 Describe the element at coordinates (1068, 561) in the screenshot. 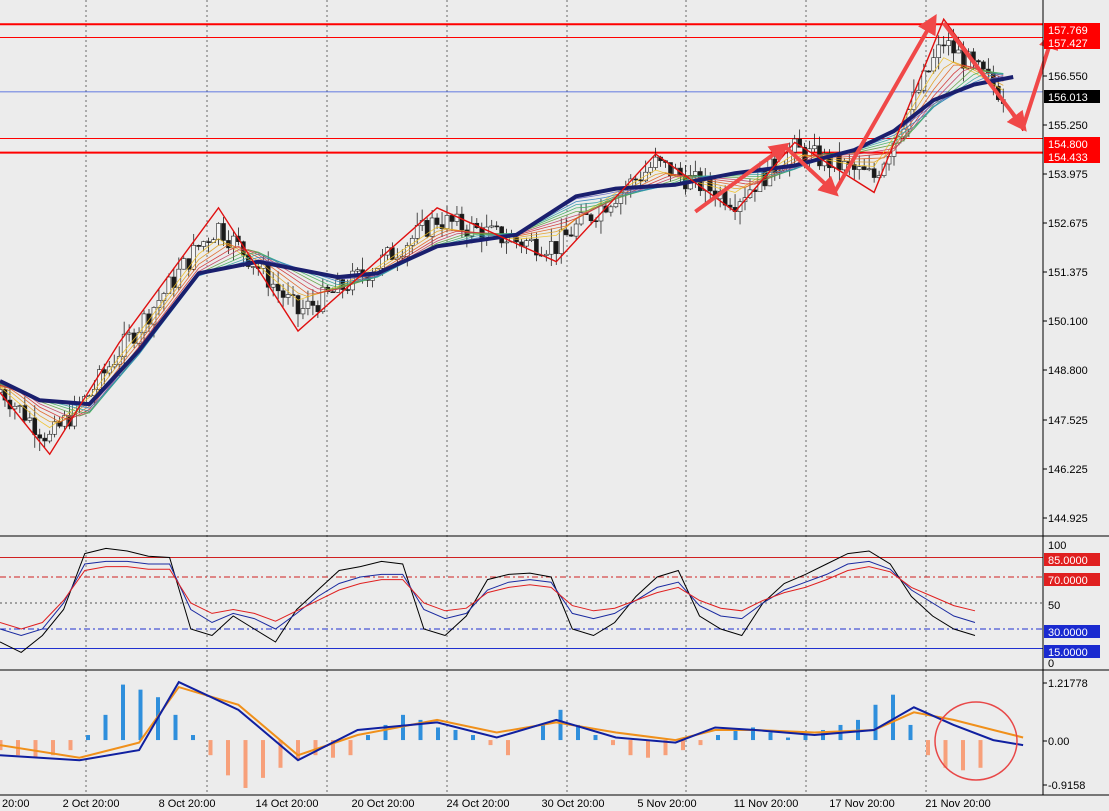

I see `oscillator-tick-label: 85.0000` at that location.